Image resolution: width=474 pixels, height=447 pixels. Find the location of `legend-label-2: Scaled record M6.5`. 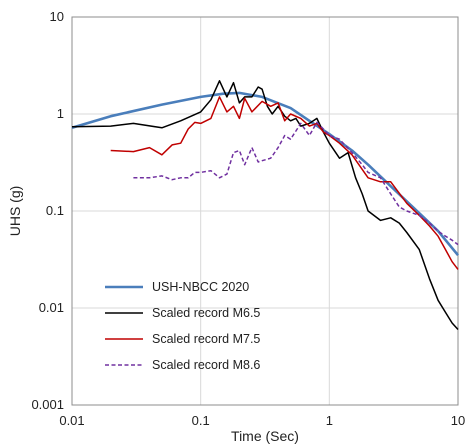

legend-label-2: Scaled record M6.5 is located at coordinates (206, 313).